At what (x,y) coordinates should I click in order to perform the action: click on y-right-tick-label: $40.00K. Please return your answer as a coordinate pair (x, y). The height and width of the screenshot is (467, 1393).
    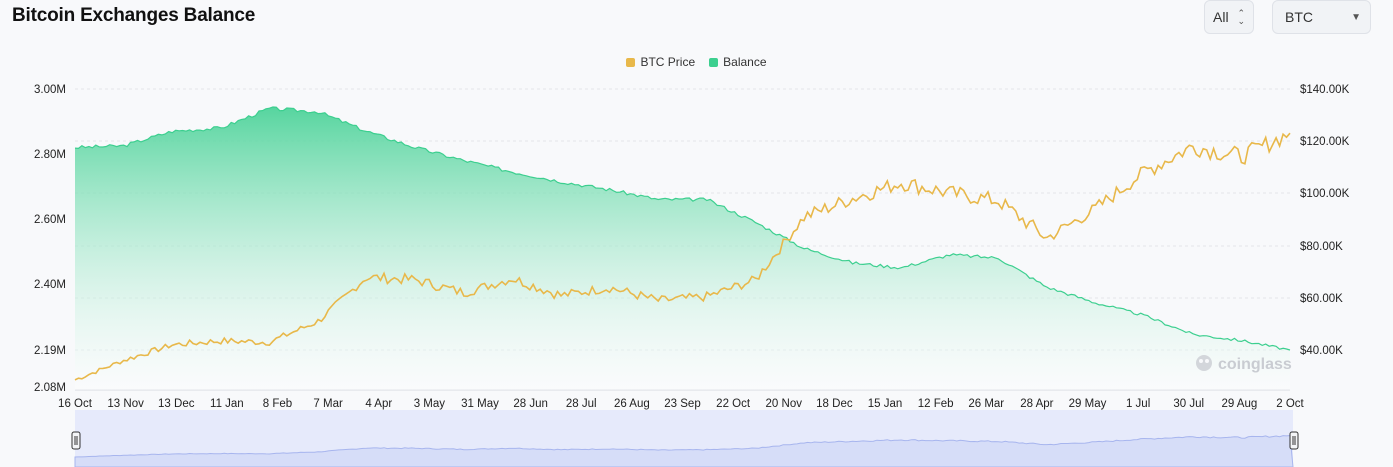
    Looking at the image, I should click on (1321, 351).